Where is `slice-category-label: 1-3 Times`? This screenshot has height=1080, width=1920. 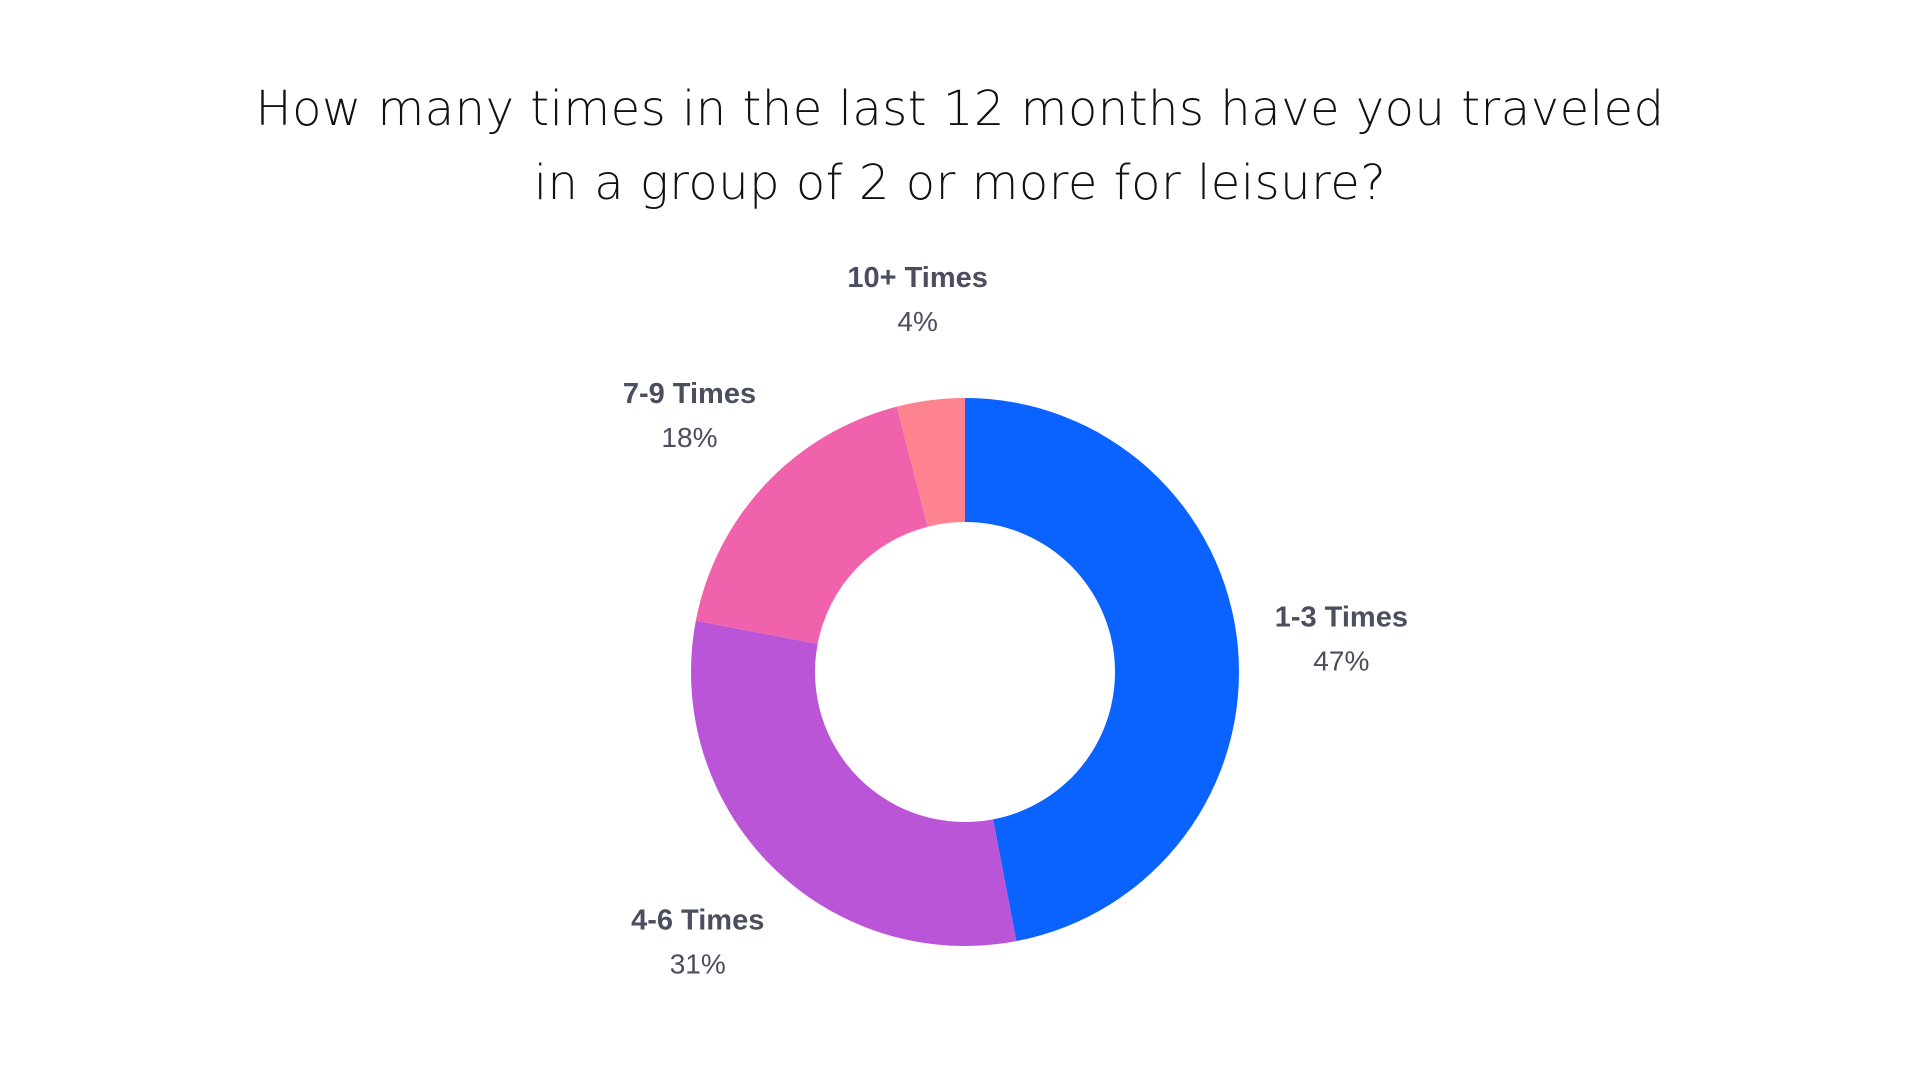
slice-category-label: 1-3 Times is located at coordinates (1341, 617).